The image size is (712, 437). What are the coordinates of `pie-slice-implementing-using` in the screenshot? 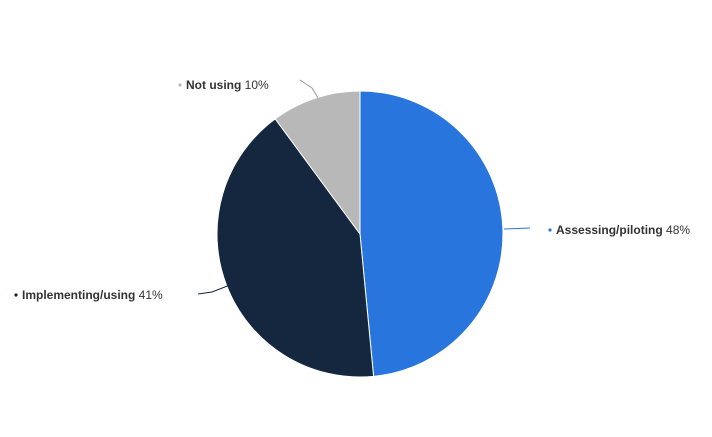 It's located at (295, 248).